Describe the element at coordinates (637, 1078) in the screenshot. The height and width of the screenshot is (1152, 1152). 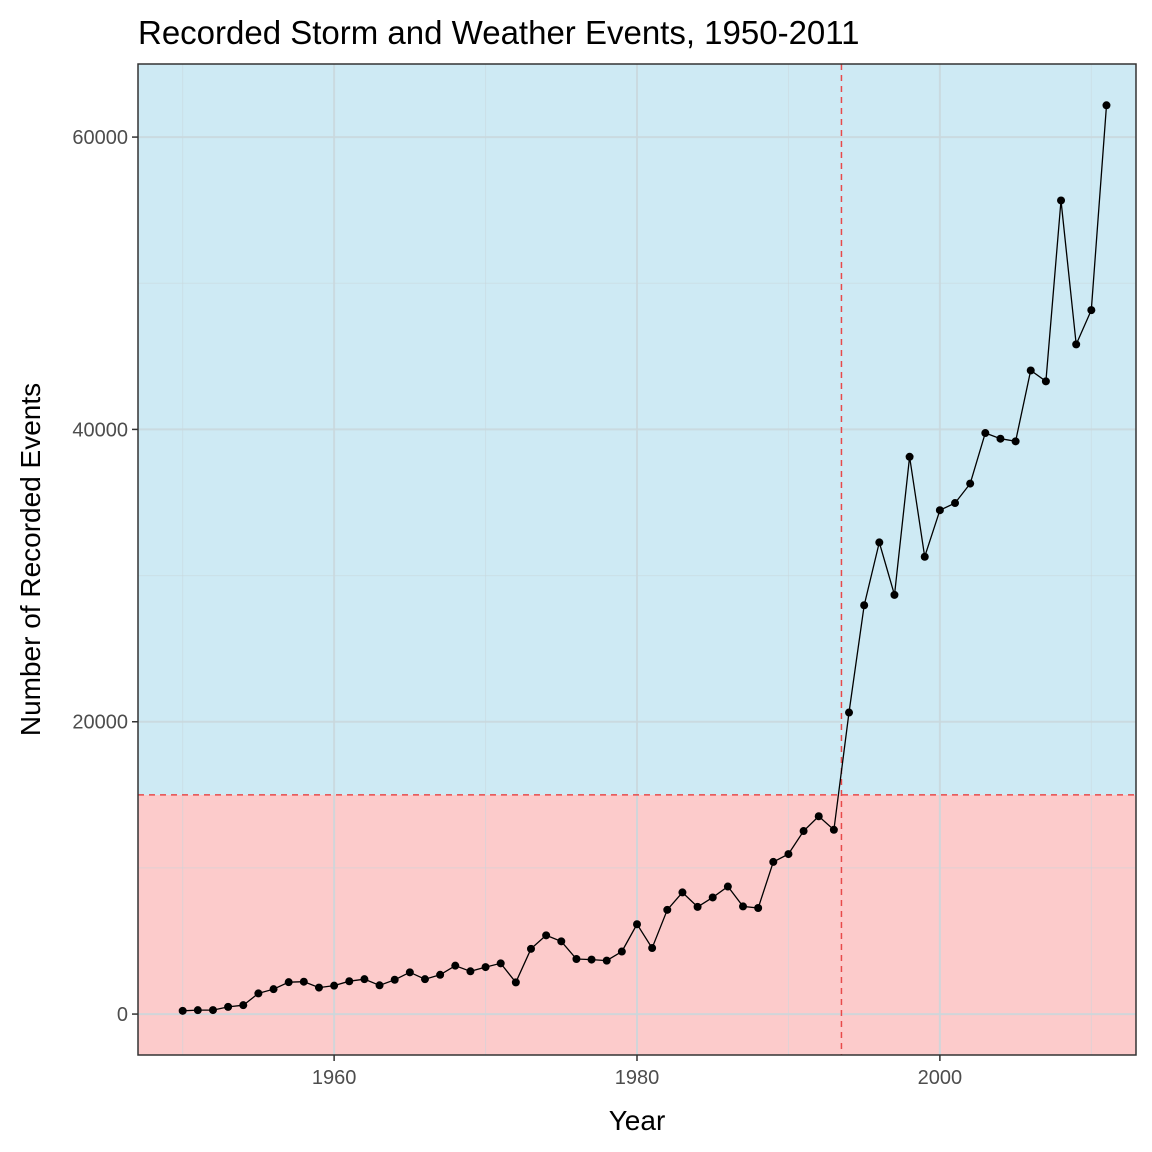
I see `x-tick-label: 1980` at that location.